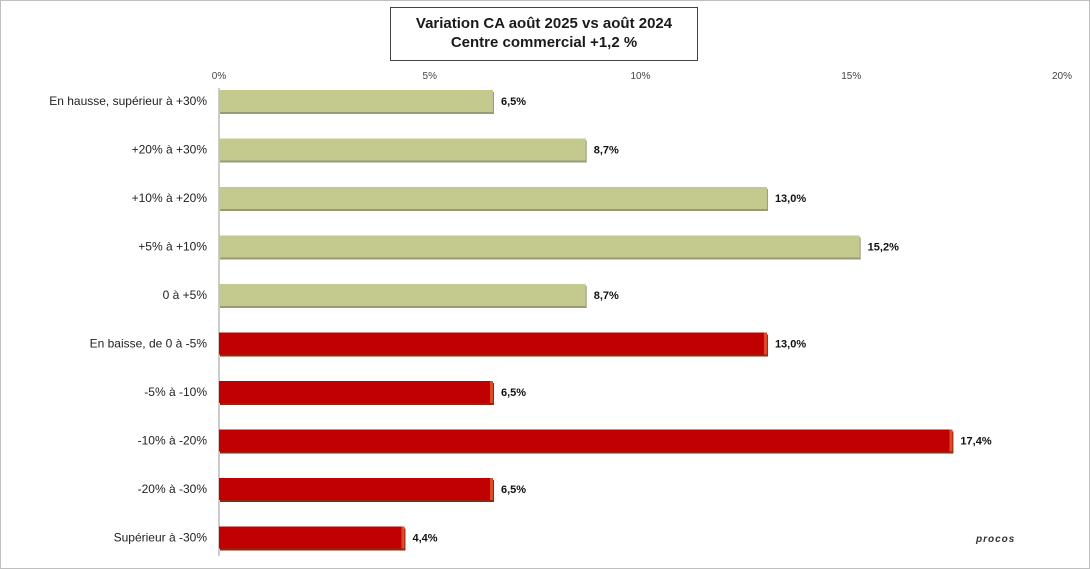  What do you see at coordinates (175, 392) in the screenshot?
I see `category-label: -5% à -10%` at bounding box center [175, 392].